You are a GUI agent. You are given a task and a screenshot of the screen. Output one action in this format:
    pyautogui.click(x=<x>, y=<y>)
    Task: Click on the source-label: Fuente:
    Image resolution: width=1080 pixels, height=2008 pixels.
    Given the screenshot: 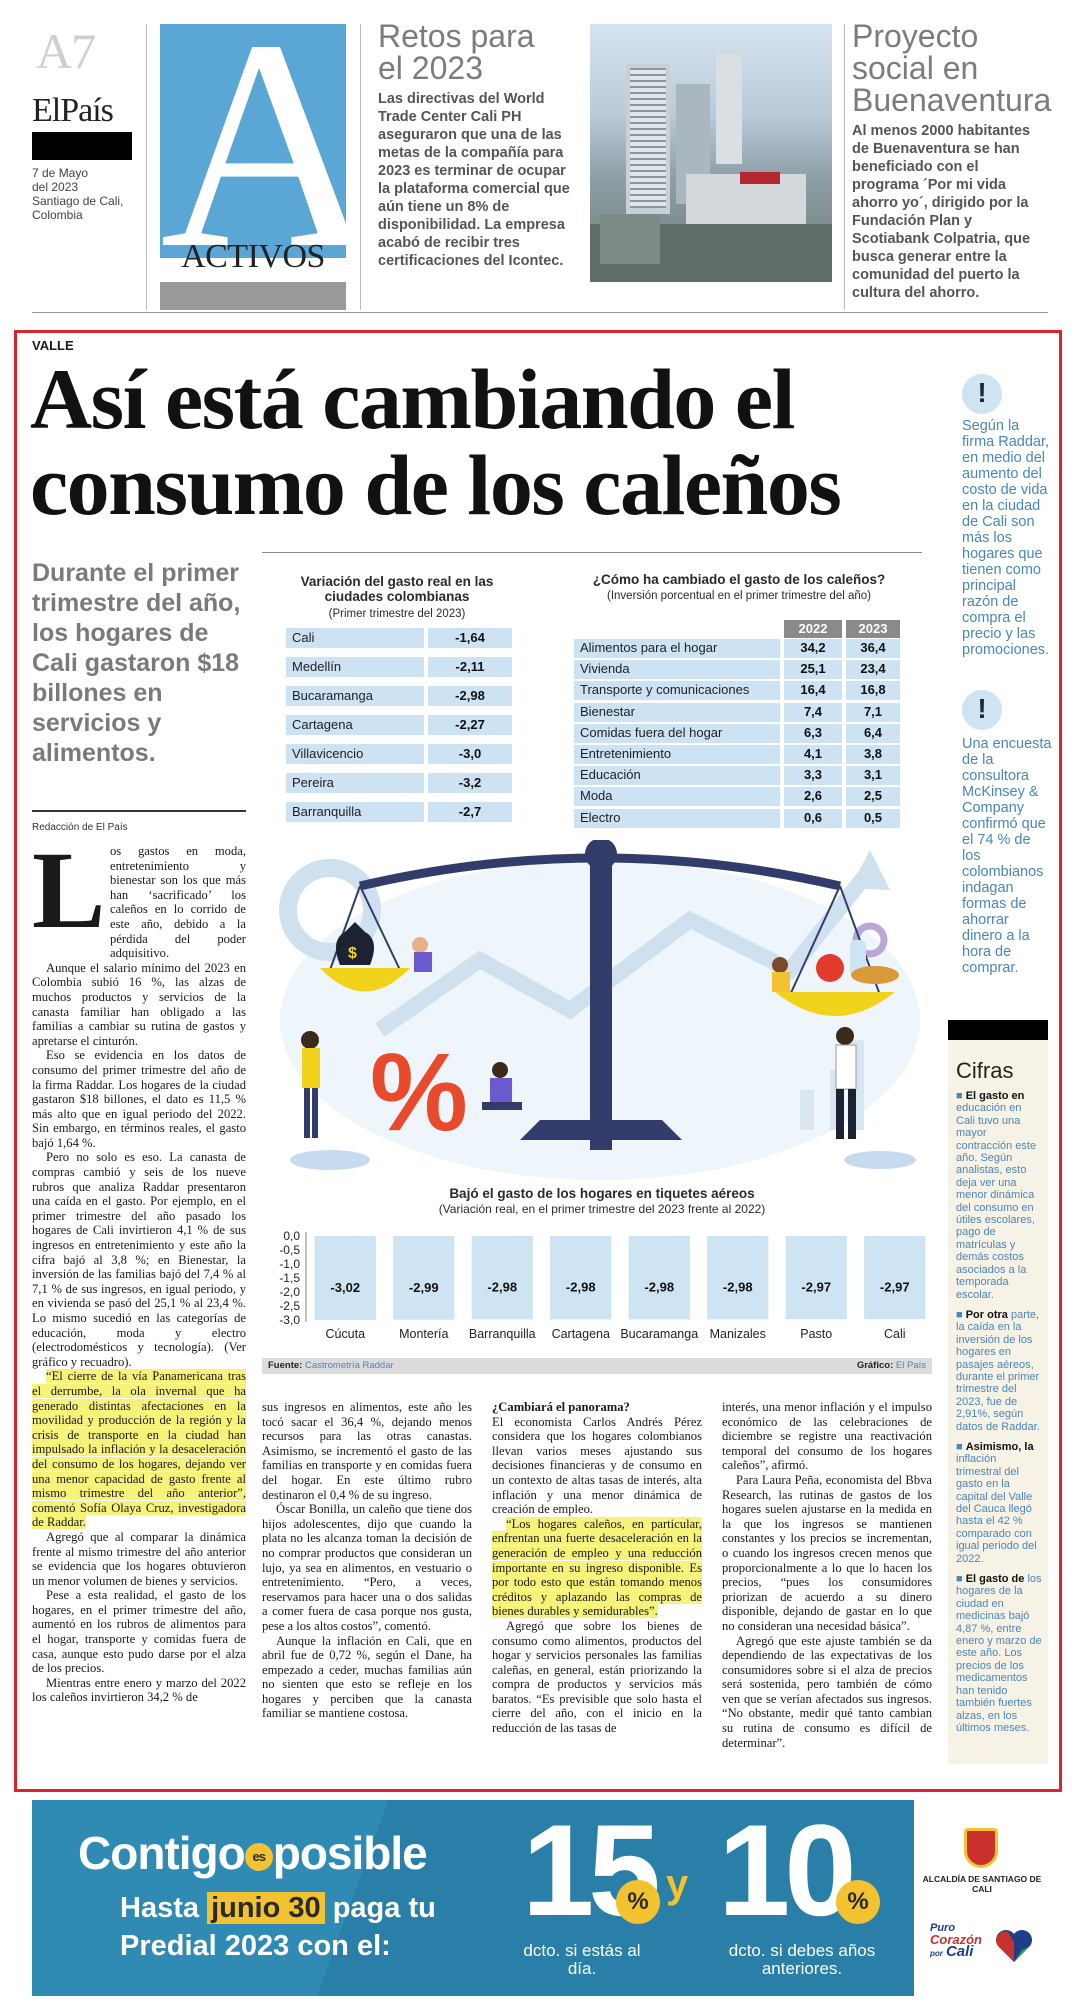 What is the action you would take?
    pyautogui.click(x=285, y=1365)
    